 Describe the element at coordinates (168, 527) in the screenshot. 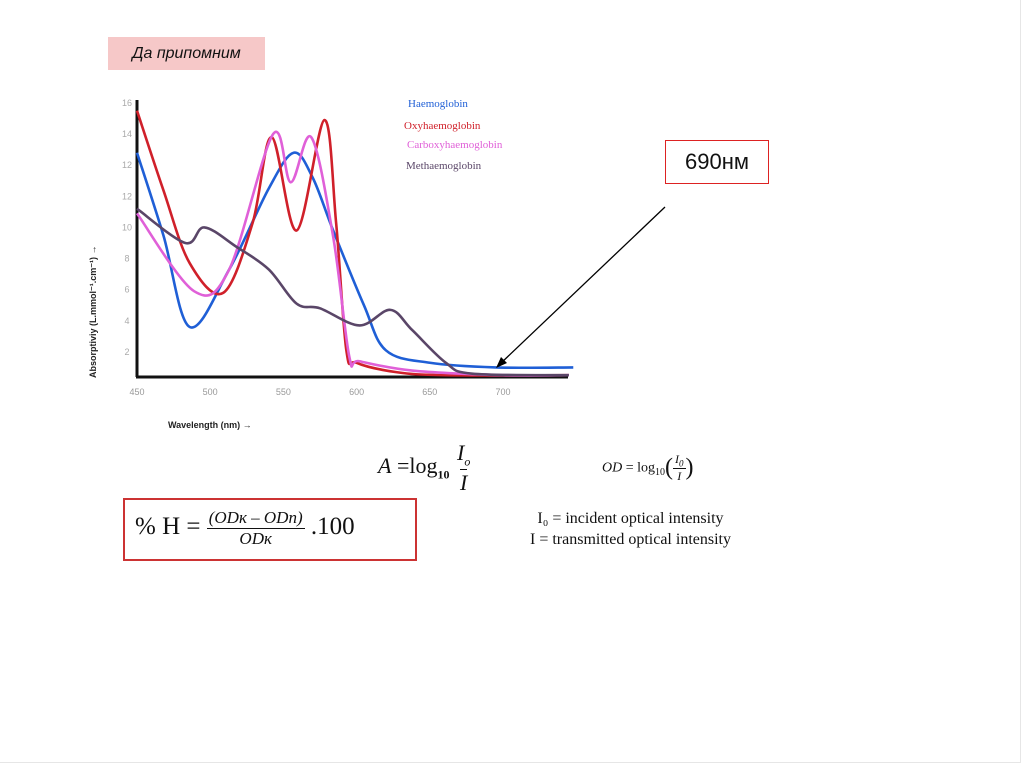

I see `formula-symbol: % H =` at that location.